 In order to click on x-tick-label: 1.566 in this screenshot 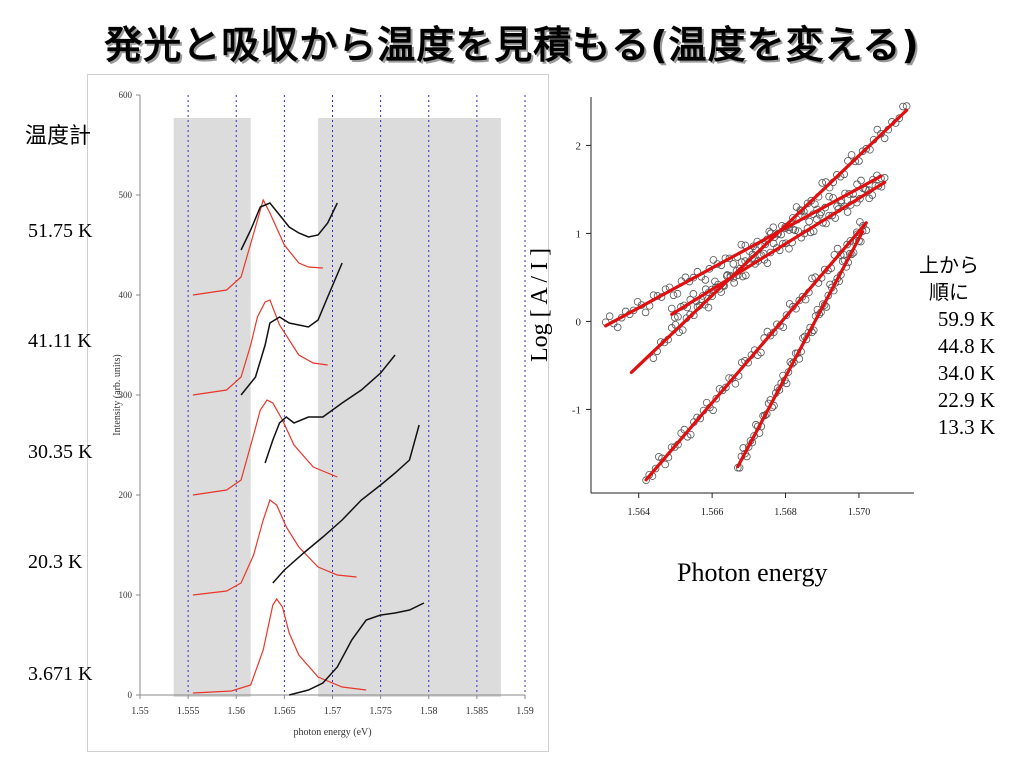, I will do `click(712, 512)`.